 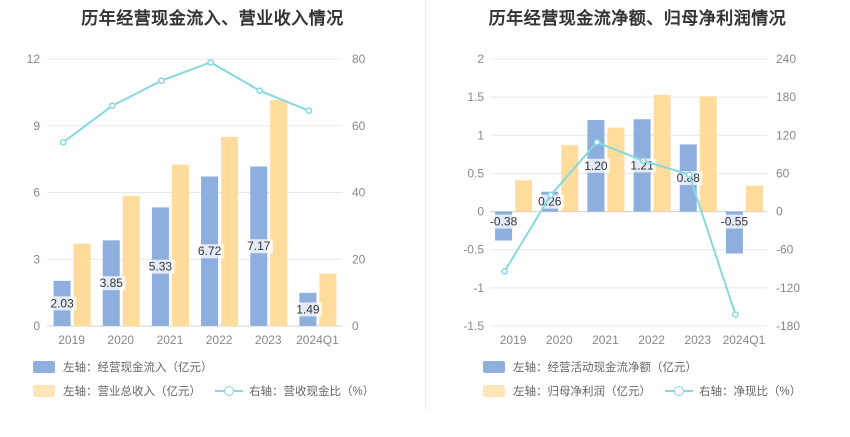 I want to click on data-label: -0.38, so click(x=504, y=222).